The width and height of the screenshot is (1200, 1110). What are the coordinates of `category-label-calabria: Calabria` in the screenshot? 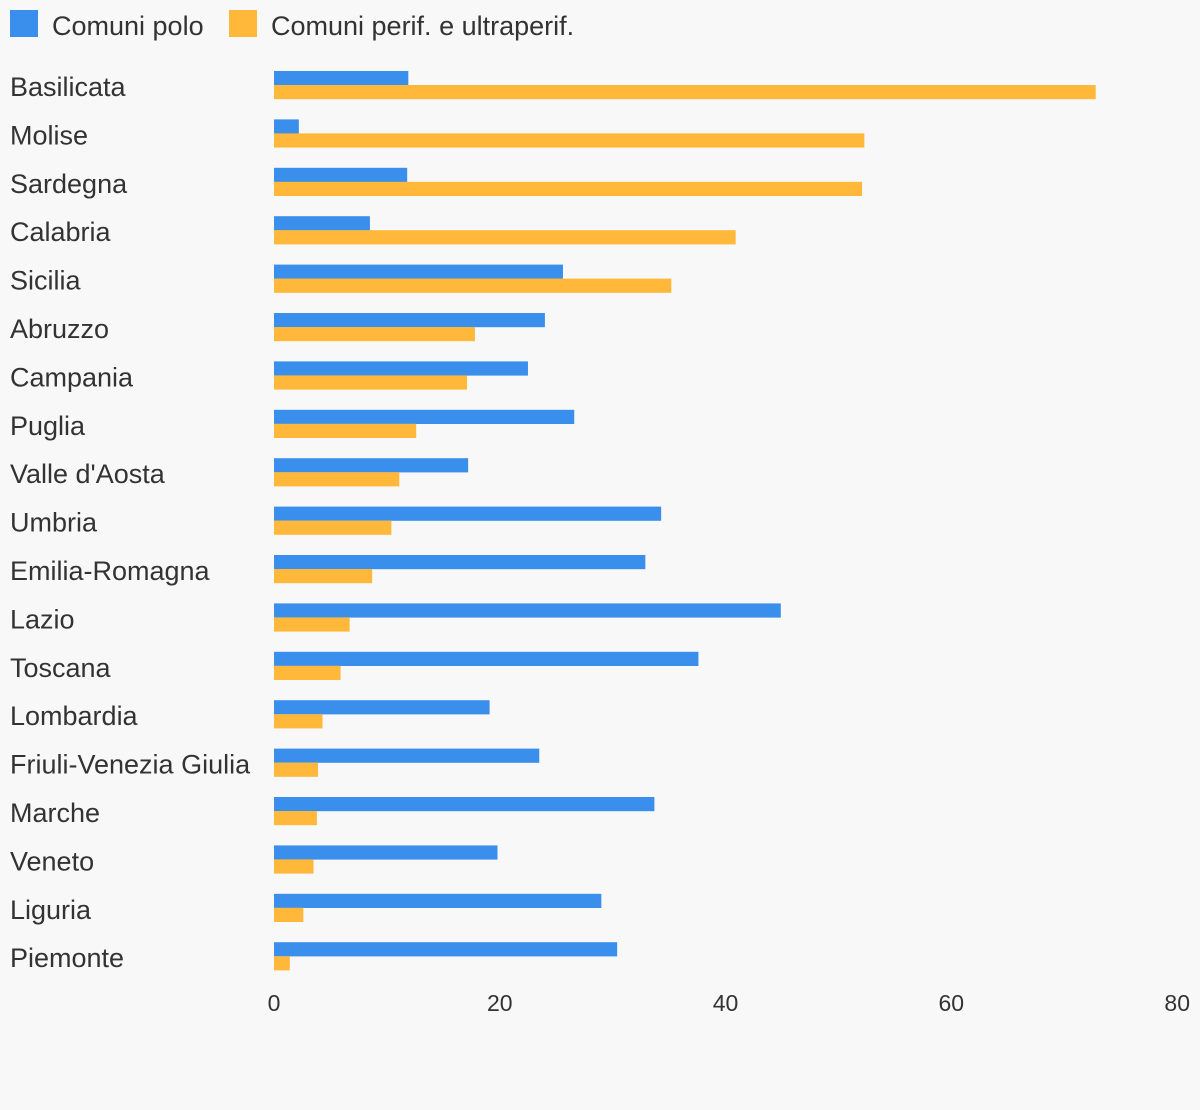 It's located at (61, 232).